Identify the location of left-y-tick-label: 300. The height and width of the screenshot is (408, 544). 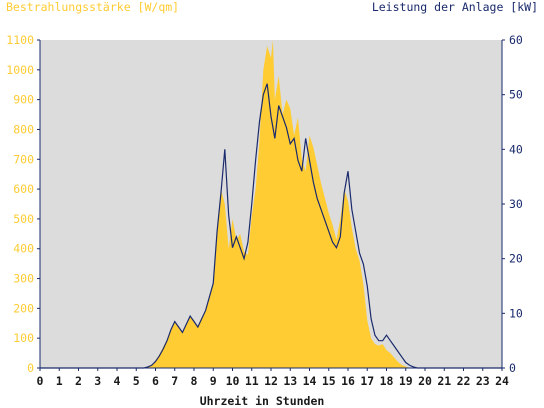
(23, 279).